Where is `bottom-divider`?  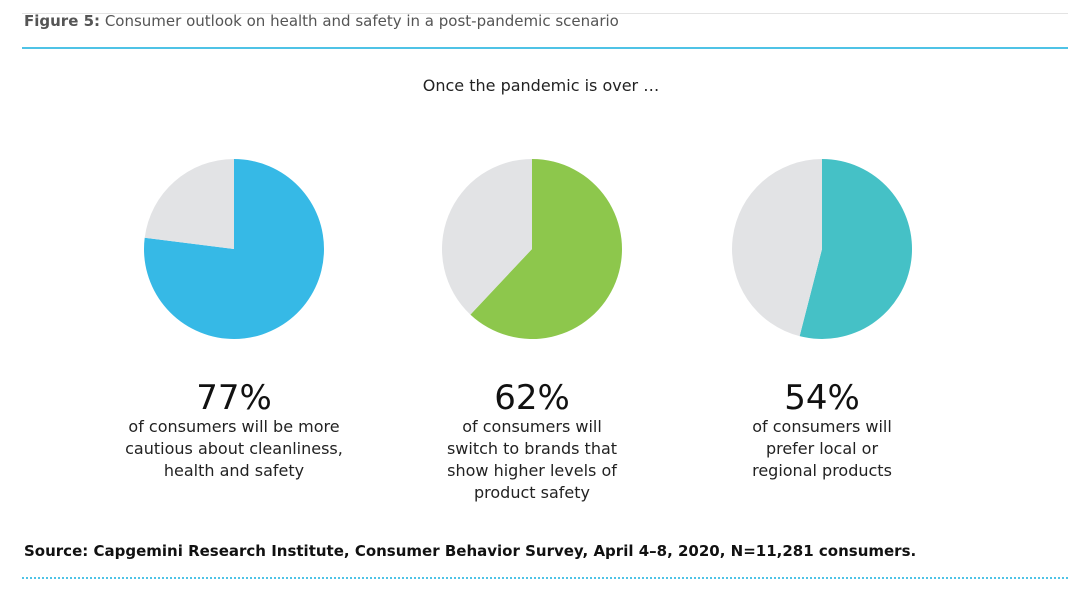
bottom-divider is located at coordinates (545, 578).